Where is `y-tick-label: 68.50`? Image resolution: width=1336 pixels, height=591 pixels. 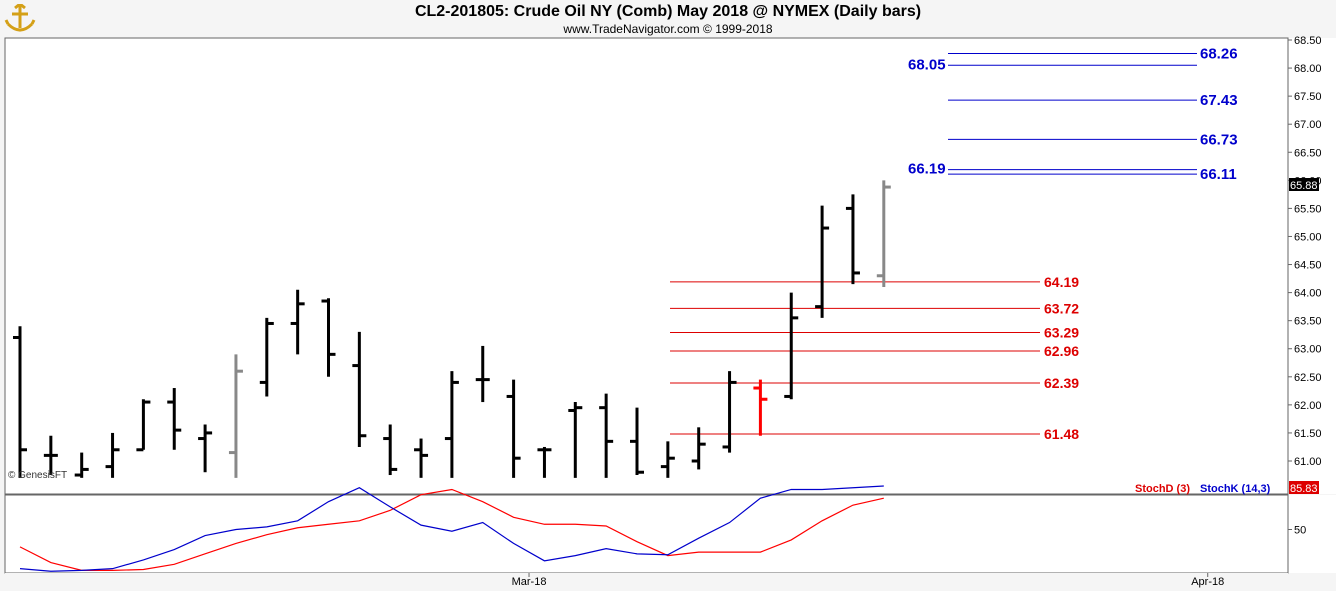 y-tick-label: 68.50 is located at coordinates (1308, 41).